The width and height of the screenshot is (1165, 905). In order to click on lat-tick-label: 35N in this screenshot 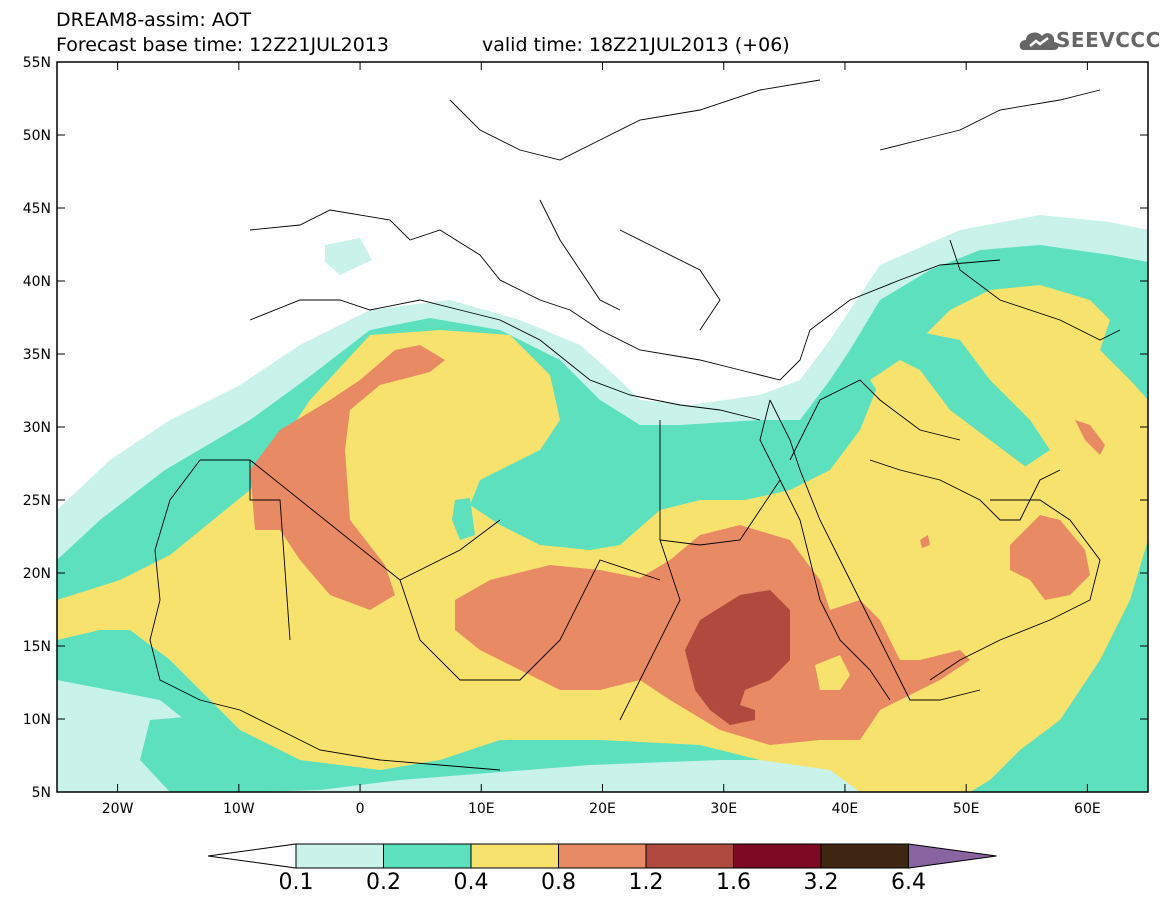, I will do `click(37, 355)`.